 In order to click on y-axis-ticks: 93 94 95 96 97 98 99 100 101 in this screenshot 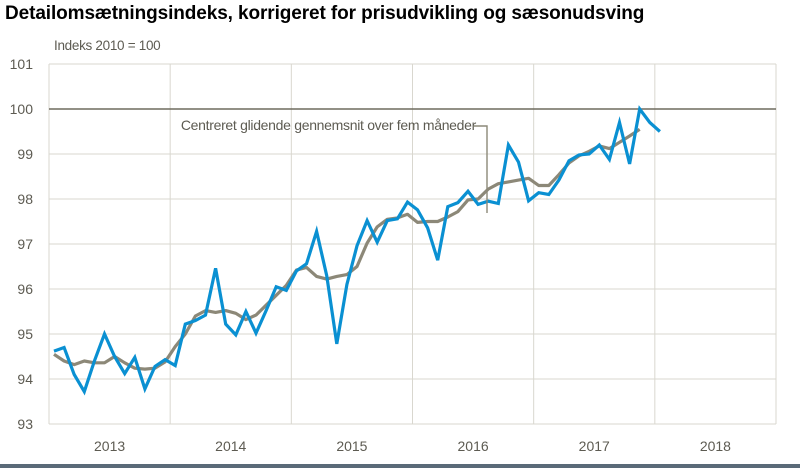, I will do `click(22, 244)`.